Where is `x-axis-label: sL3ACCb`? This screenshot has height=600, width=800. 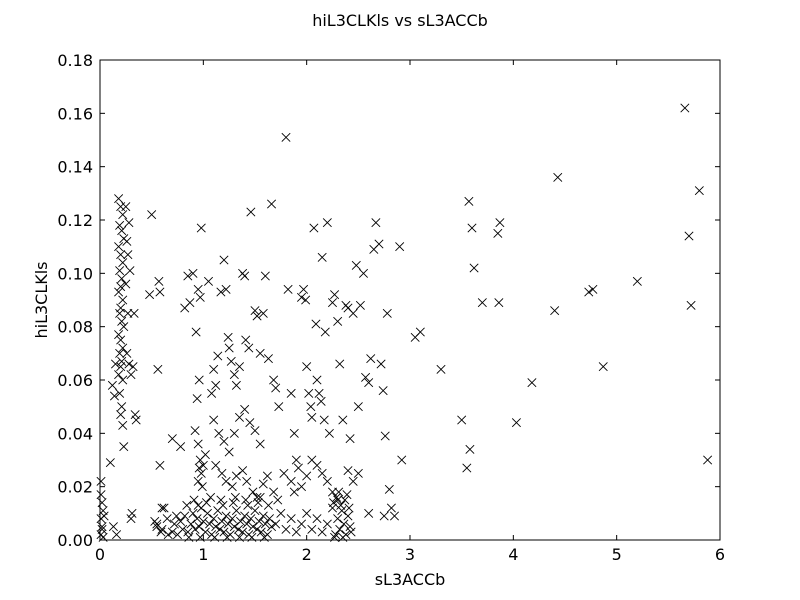 x-axis-label: sL3ACCb is located at coordinates (410, 579).